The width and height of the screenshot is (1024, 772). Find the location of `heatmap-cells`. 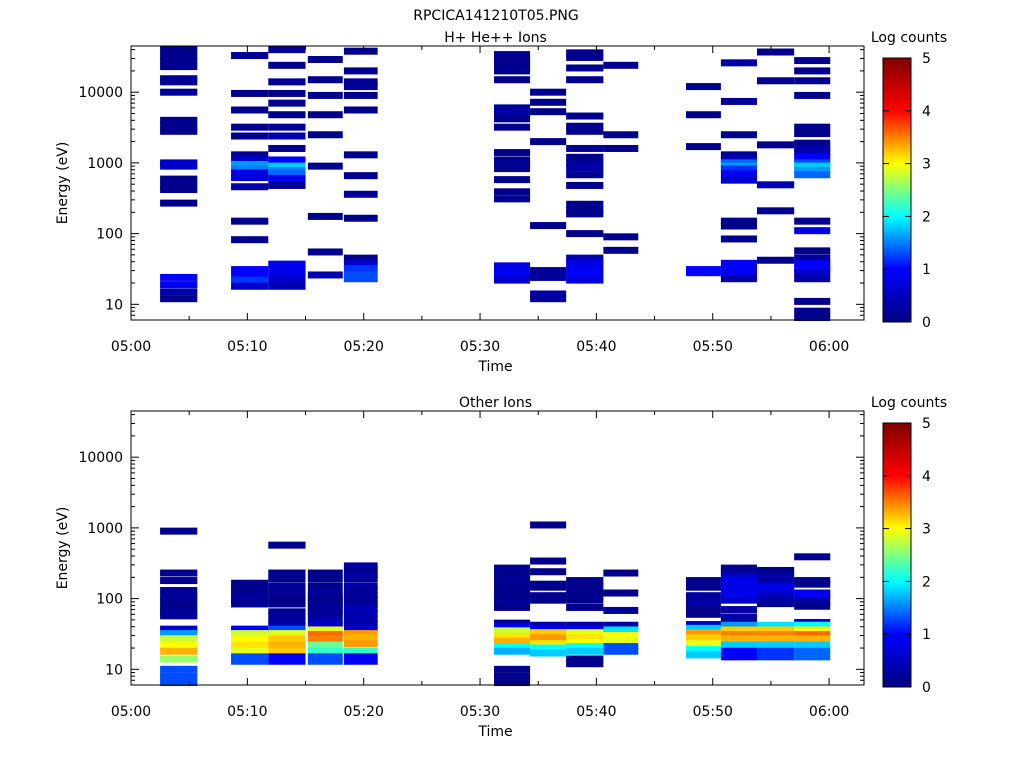

heatmap-cells is located at coordinates (495, 604).